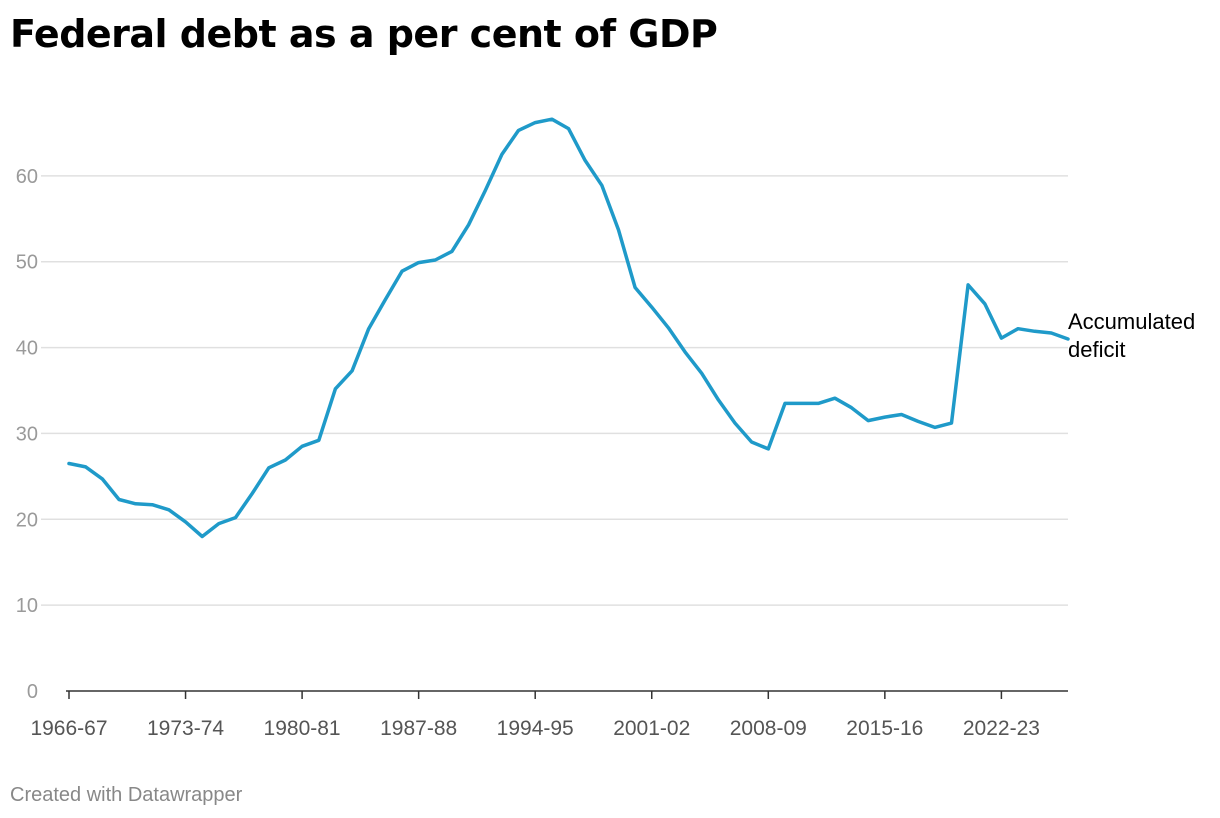 The image size is (1220, 818). I want to click on y-tick-label: 30, so click(27, 434).